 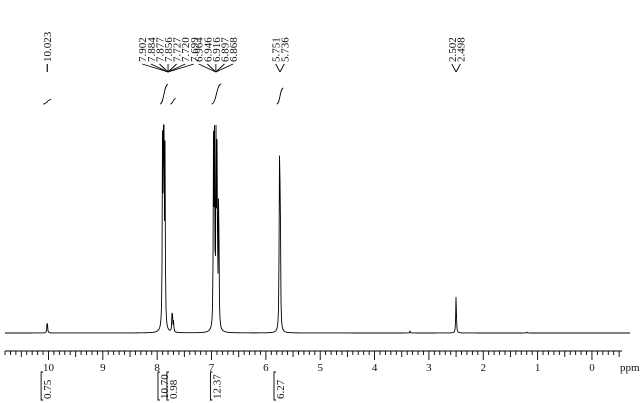 I want to click on tick-label: 0, so click(x=592, y=368).